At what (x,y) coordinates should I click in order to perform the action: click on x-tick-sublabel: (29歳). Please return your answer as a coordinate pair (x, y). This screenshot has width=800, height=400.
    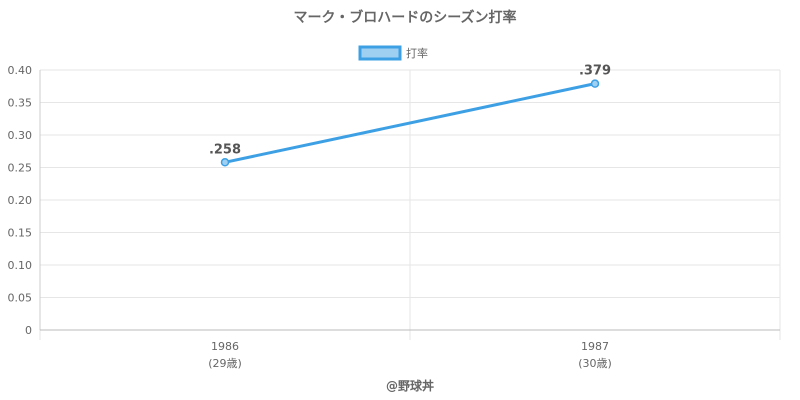
    Looking at the image, I should click on (225, 363).